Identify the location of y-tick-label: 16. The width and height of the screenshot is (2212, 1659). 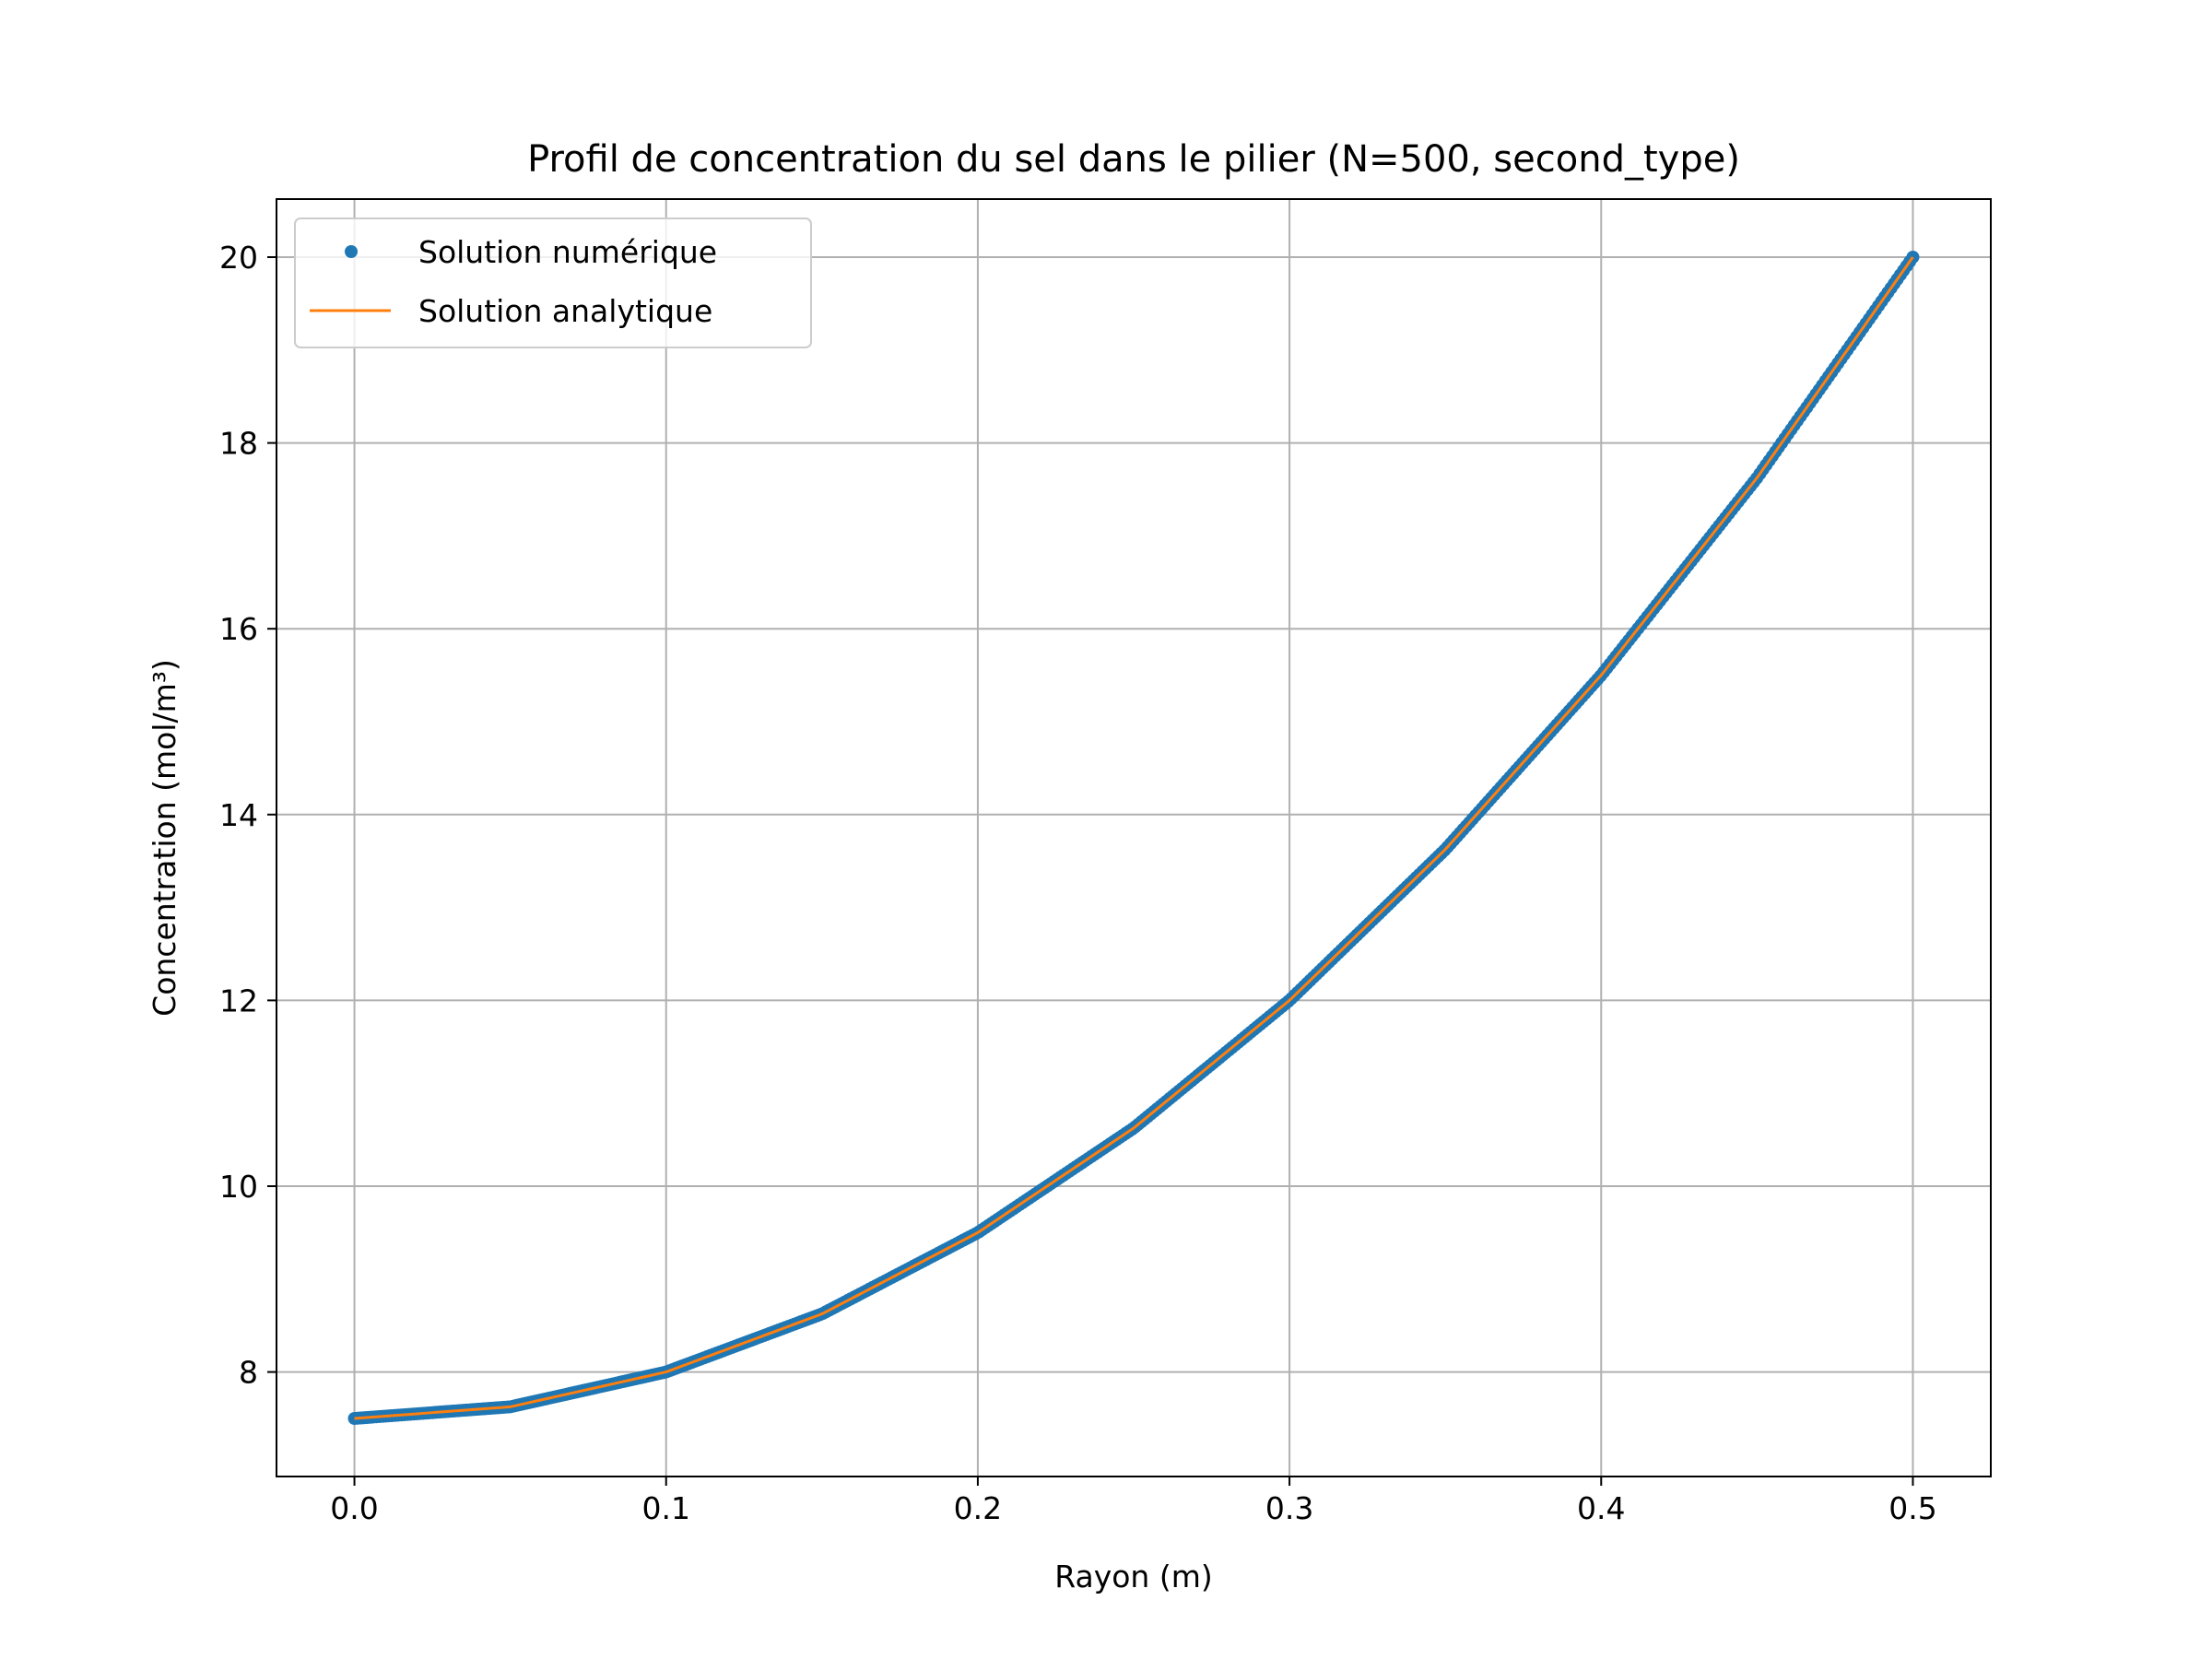
(238, 629).